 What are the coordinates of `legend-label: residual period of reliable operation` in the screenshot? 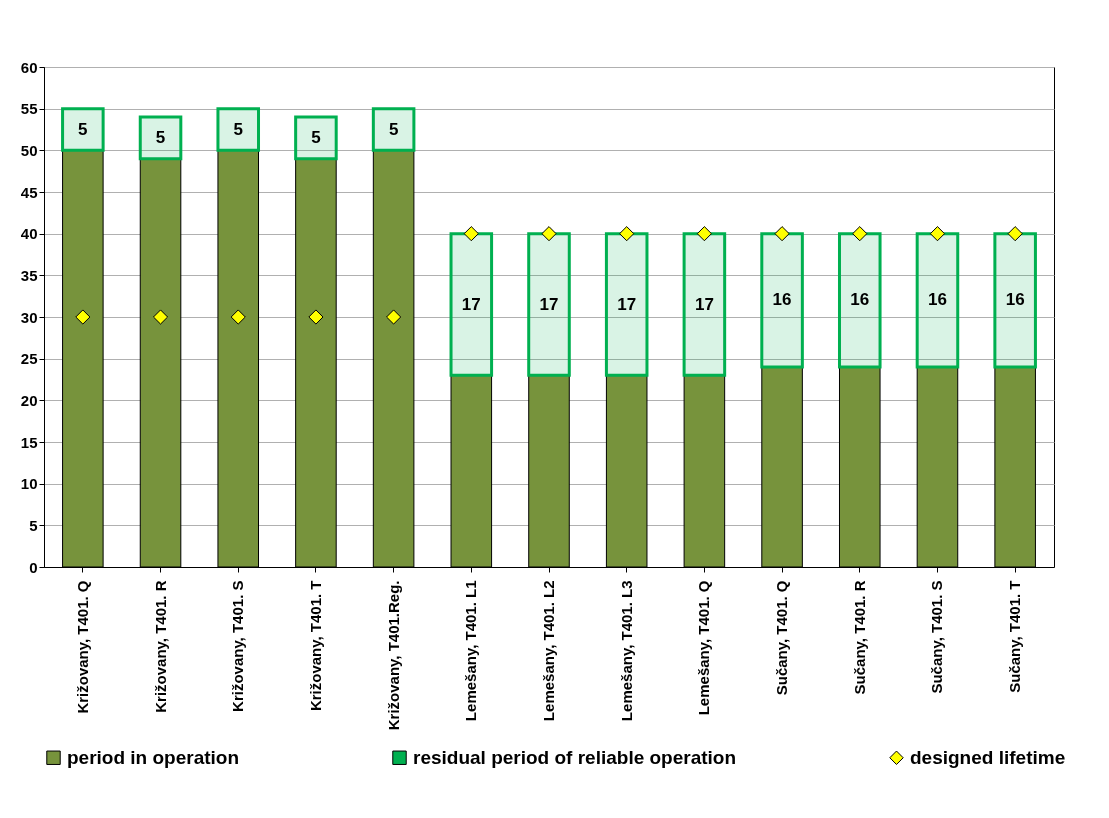 It's located at (575, 757).